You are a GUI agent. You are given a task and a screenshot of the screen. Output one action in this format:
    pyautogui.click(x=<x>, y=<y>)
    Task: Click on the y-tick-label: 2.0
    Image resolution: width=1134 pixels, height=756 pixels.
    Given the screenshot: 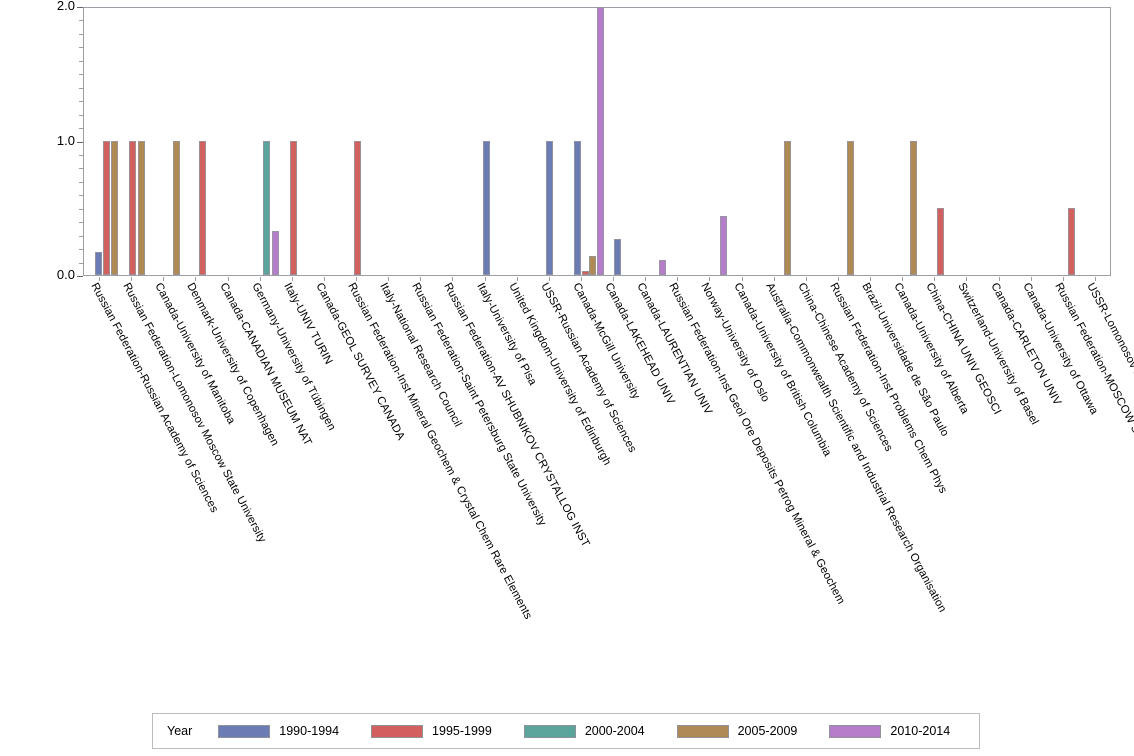 What is the action you would take?
    pyautogui.click(x=65, y=6)
    